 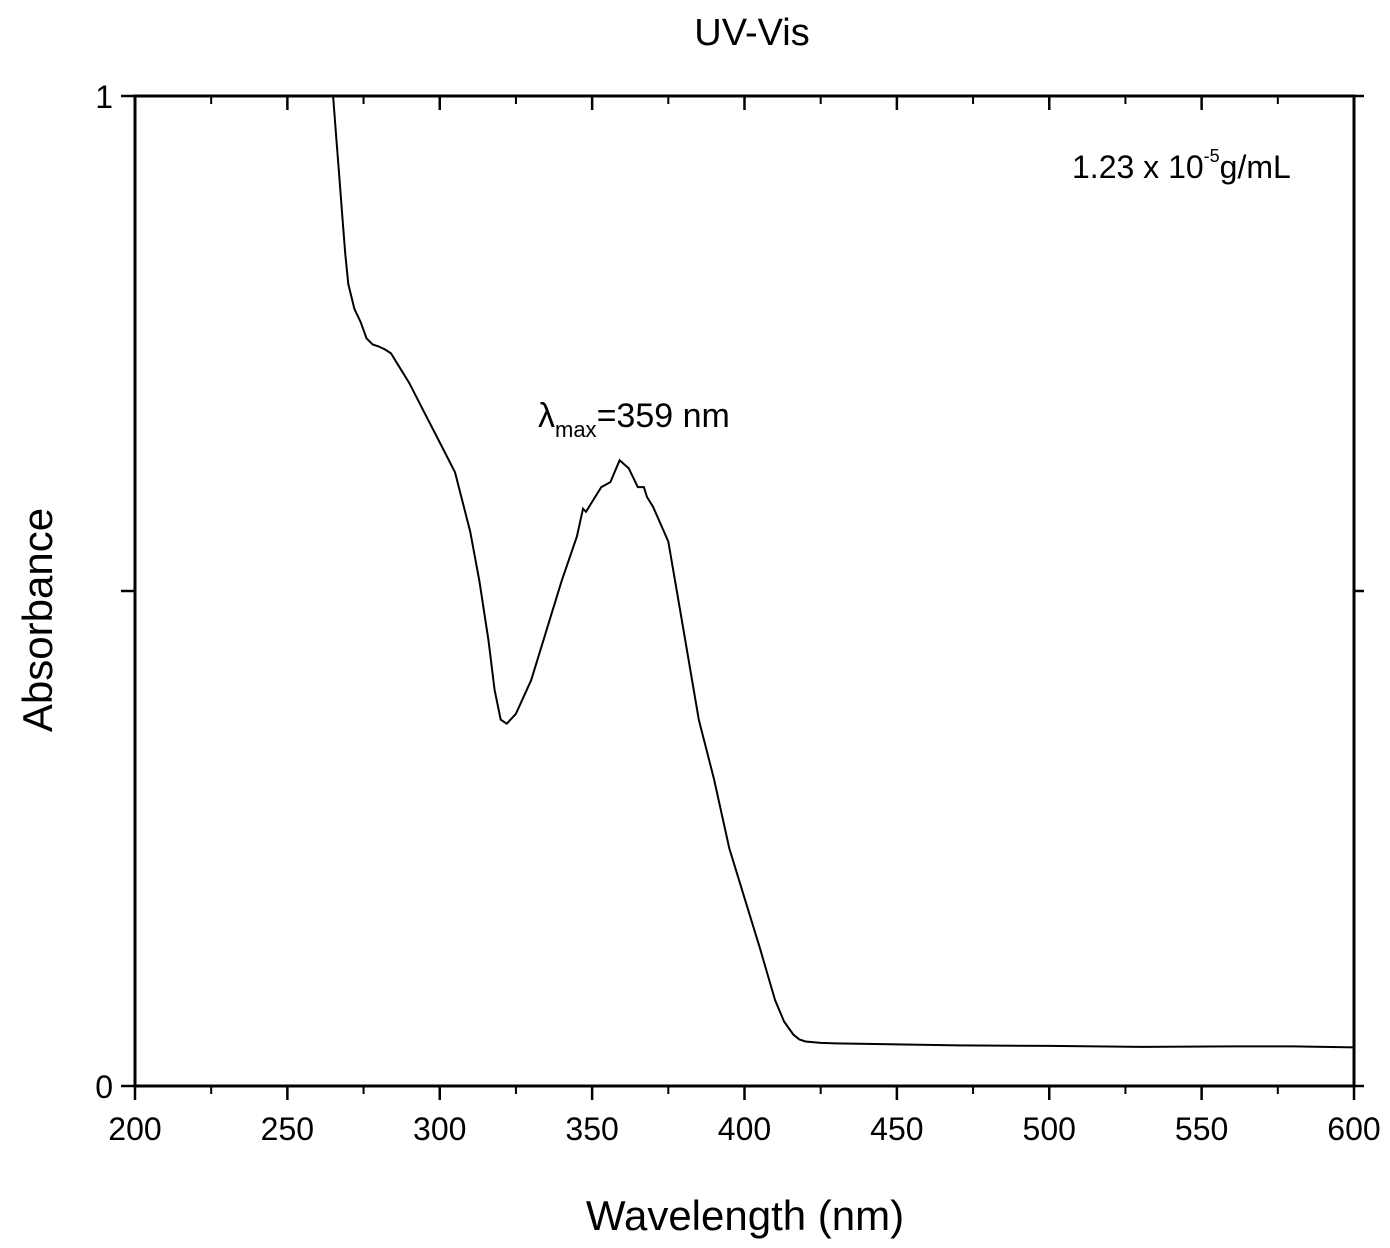 I want to click on x-tick-label: 500, so click(x=1049, y=1129).